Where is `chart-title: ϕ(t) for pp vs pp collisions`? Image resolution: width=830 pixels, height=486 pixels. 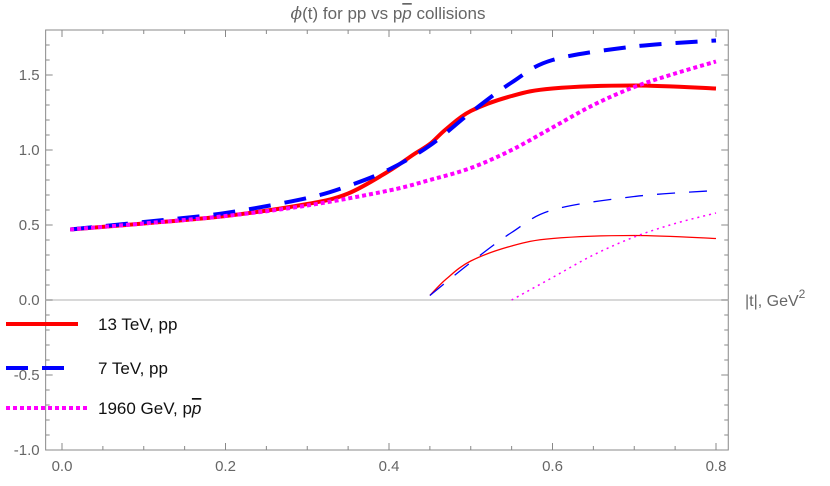
chart-title: ϕ(t) for pp vs pp collisions is located at coordinates (388, 14).